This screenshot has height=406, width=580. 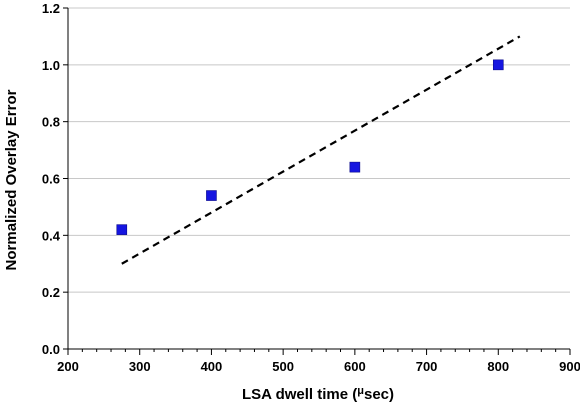 I want to click on x-tick-label: 600, so click(x=355, y=366).